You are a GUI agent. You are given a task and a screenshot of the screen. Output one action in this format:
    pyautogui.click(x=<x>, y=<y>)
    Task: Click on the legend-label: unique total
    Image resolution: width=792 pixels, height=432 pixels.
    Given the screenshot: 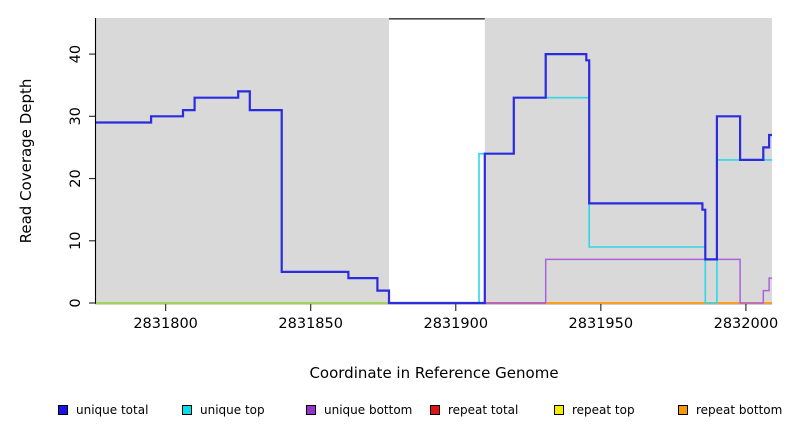 What is the action you would take?
    pyautogui.click(x=112, y=410)
    